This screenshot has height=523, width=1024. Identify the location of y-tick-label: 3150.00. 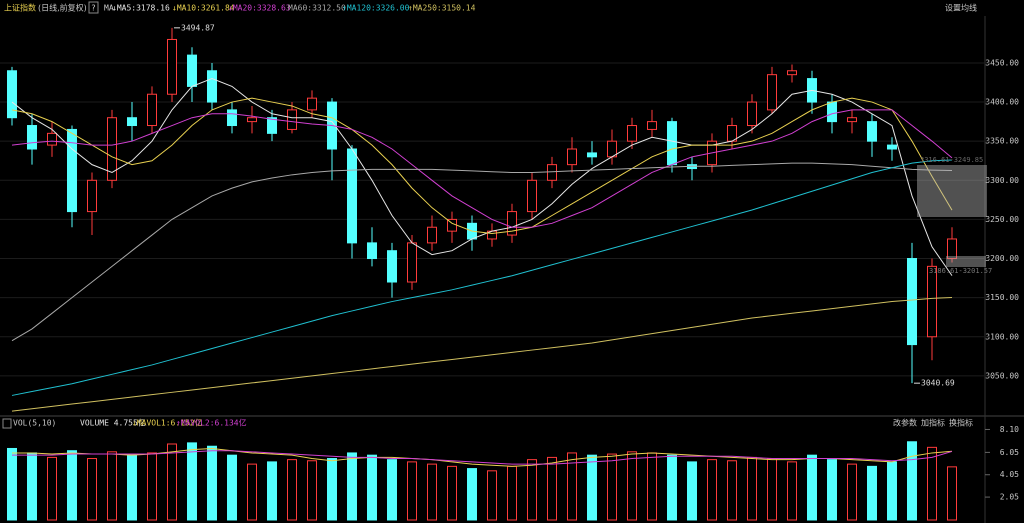
(1002, 297).